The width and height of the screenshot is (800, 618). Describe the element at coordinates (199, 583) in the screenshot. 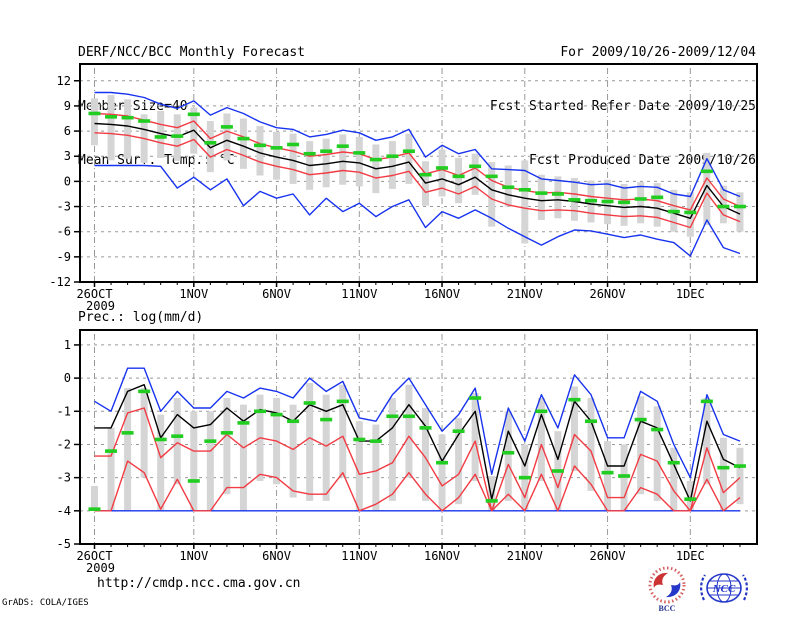

I see `source-url: http://cmdp.ncc.cma.gov.cn` at that location.